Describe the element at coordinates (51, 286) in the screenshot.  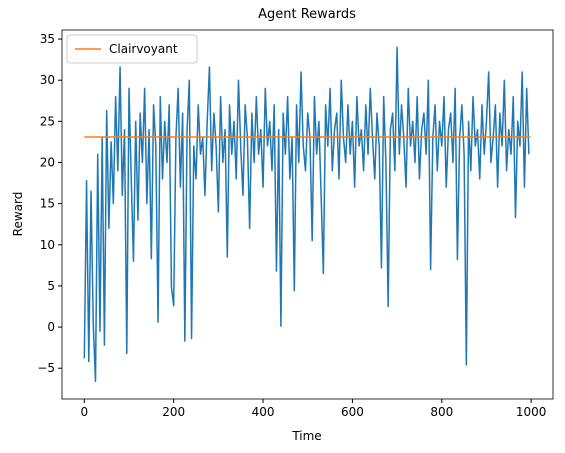
I see `y-tick-label: 5` at that location.